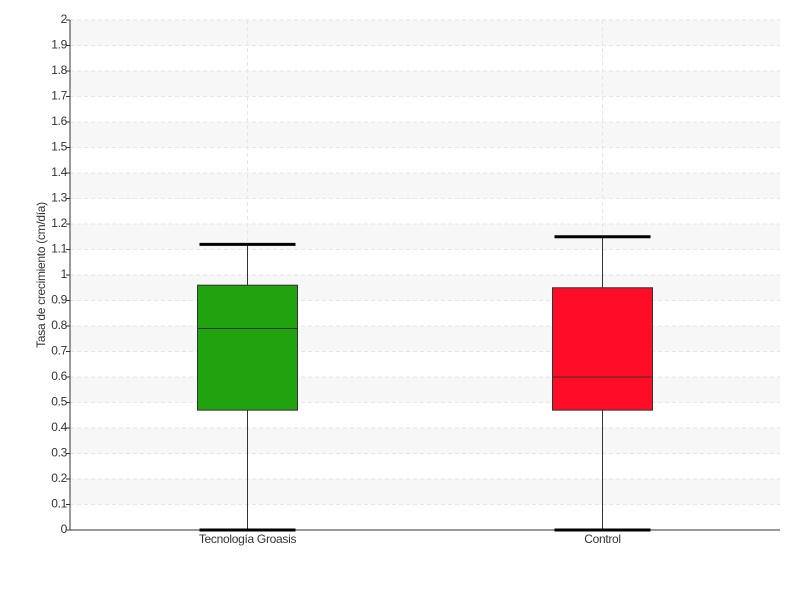  I want to click on y-tick-label: 2, so click(64, 19).